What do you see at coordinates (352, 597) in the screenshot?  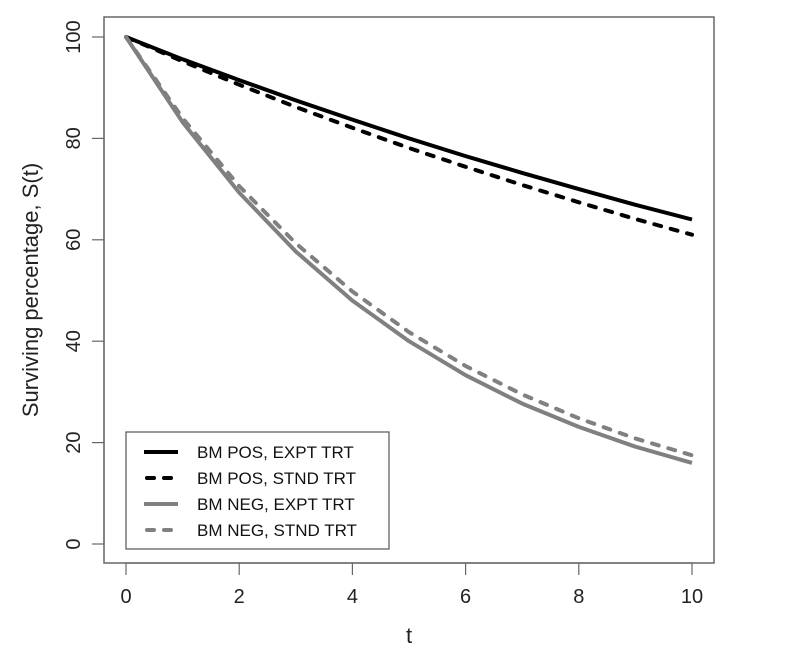 I see `x-tick-label: 4` at bounding box center [352, 597].